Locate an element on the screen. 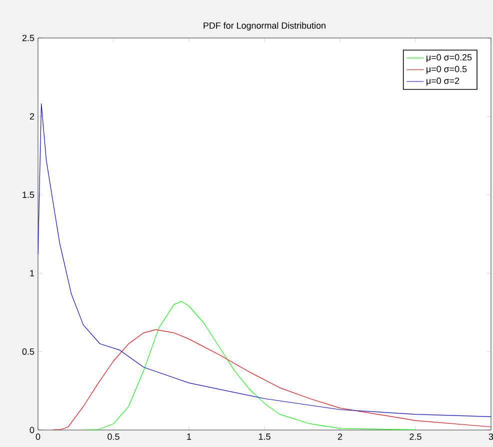 This screenshot has height=447, width=493. y-tick-label: 1.5 is located at coordinates (28, 195).